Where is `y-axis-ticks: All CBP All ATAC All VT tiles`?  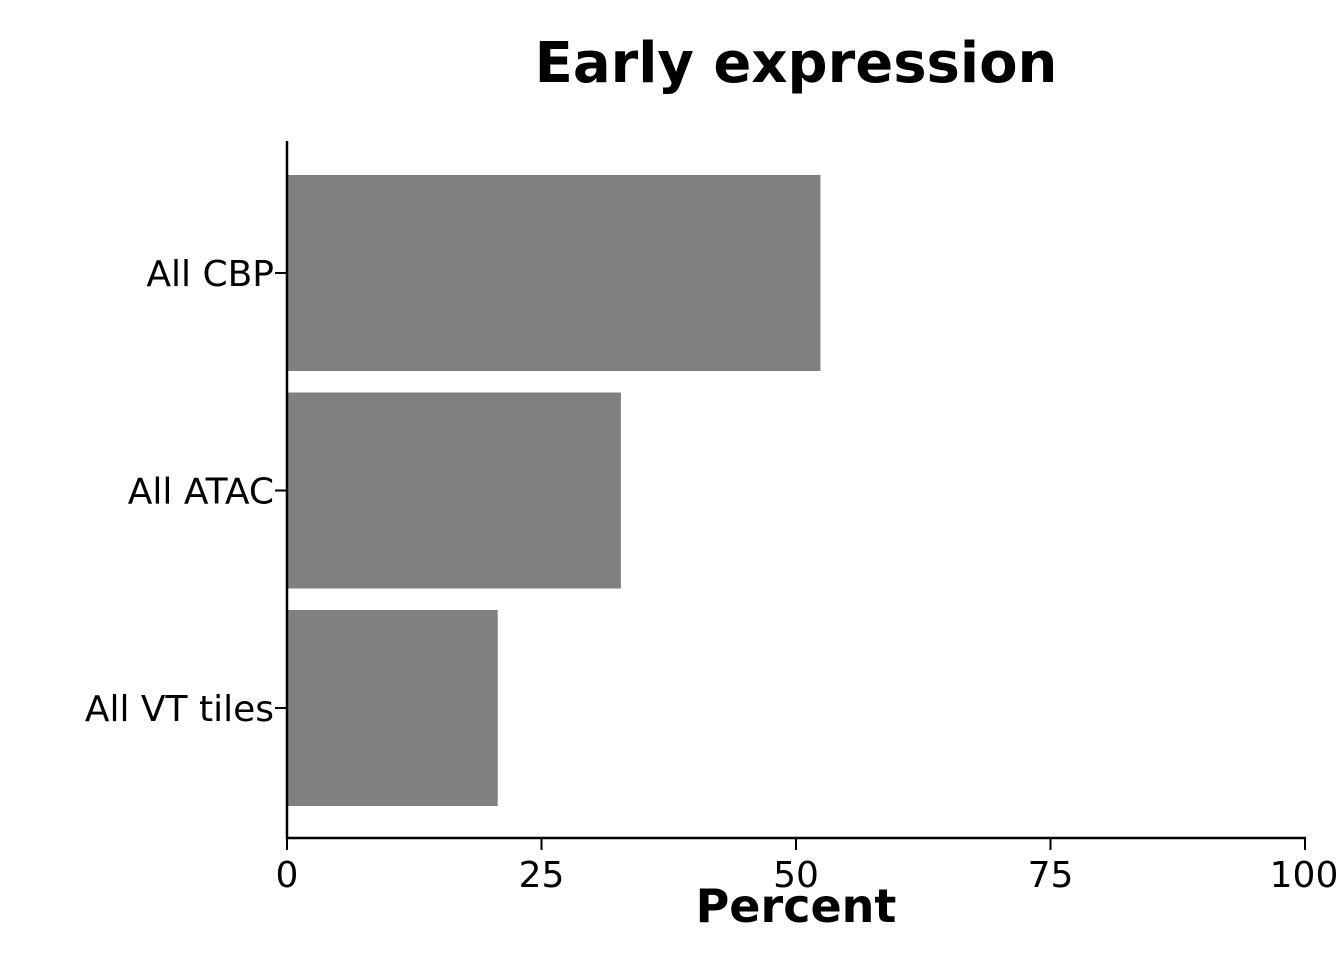 y-axis-ticks: All CBP All ATAC All VT tiles is located at coordinates (186, 492).